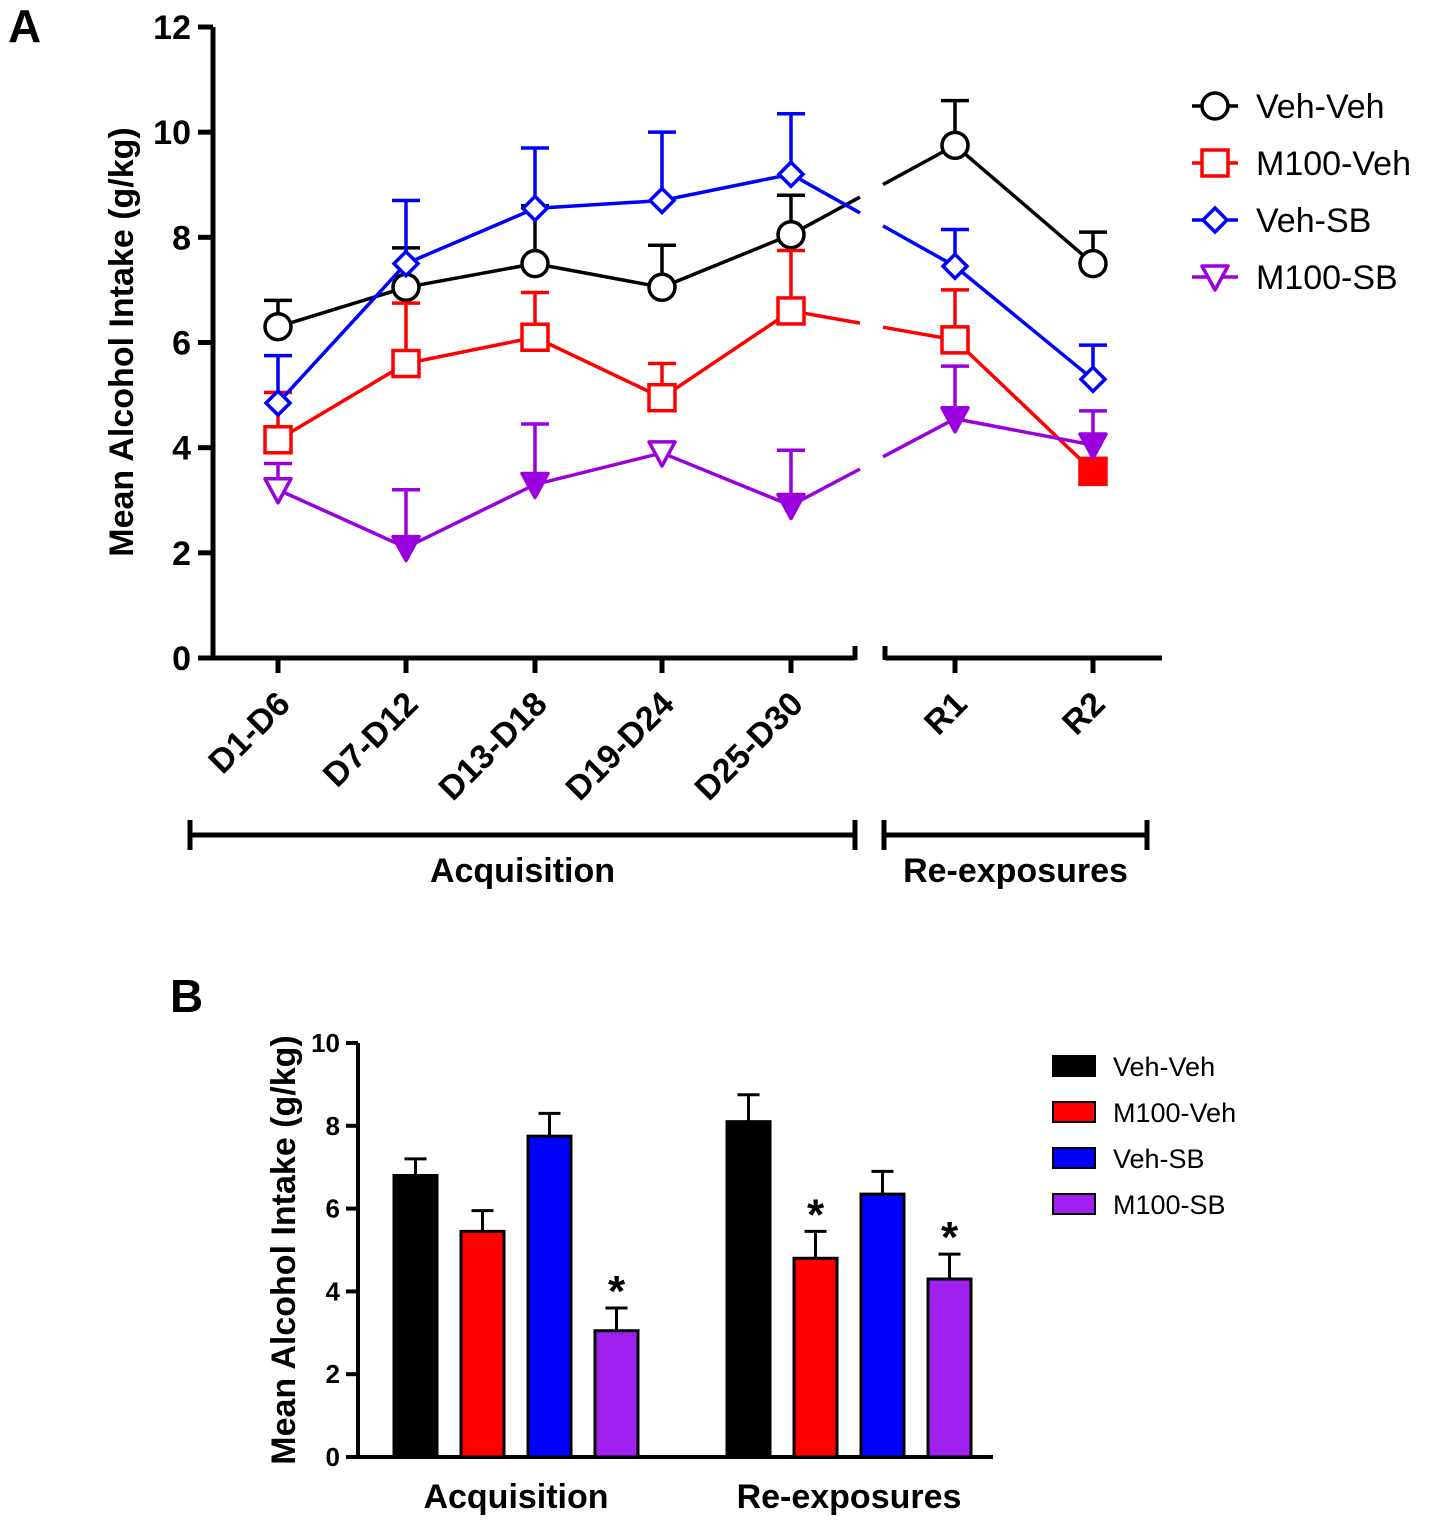 The width and height of the screenshot is (1429, 1523). I want to click on data-point-veh-veh-r1, so click(955, 145).